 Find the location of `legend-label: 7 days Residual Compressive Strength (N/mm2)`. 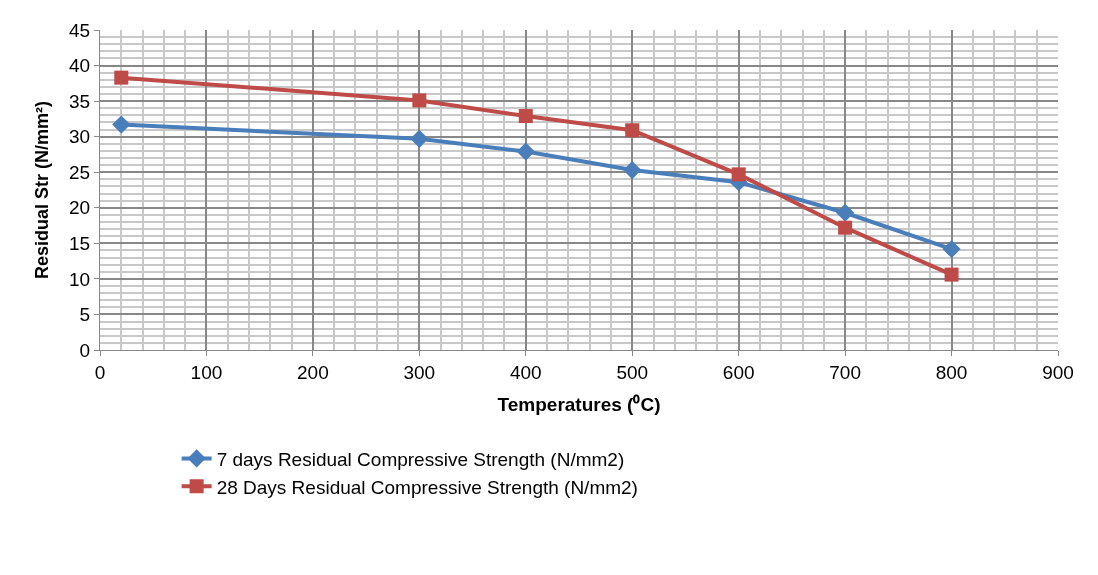

legend-label: 7 days Residual Compressive Strength (N/mm2) is located at coordinates (420, 459).